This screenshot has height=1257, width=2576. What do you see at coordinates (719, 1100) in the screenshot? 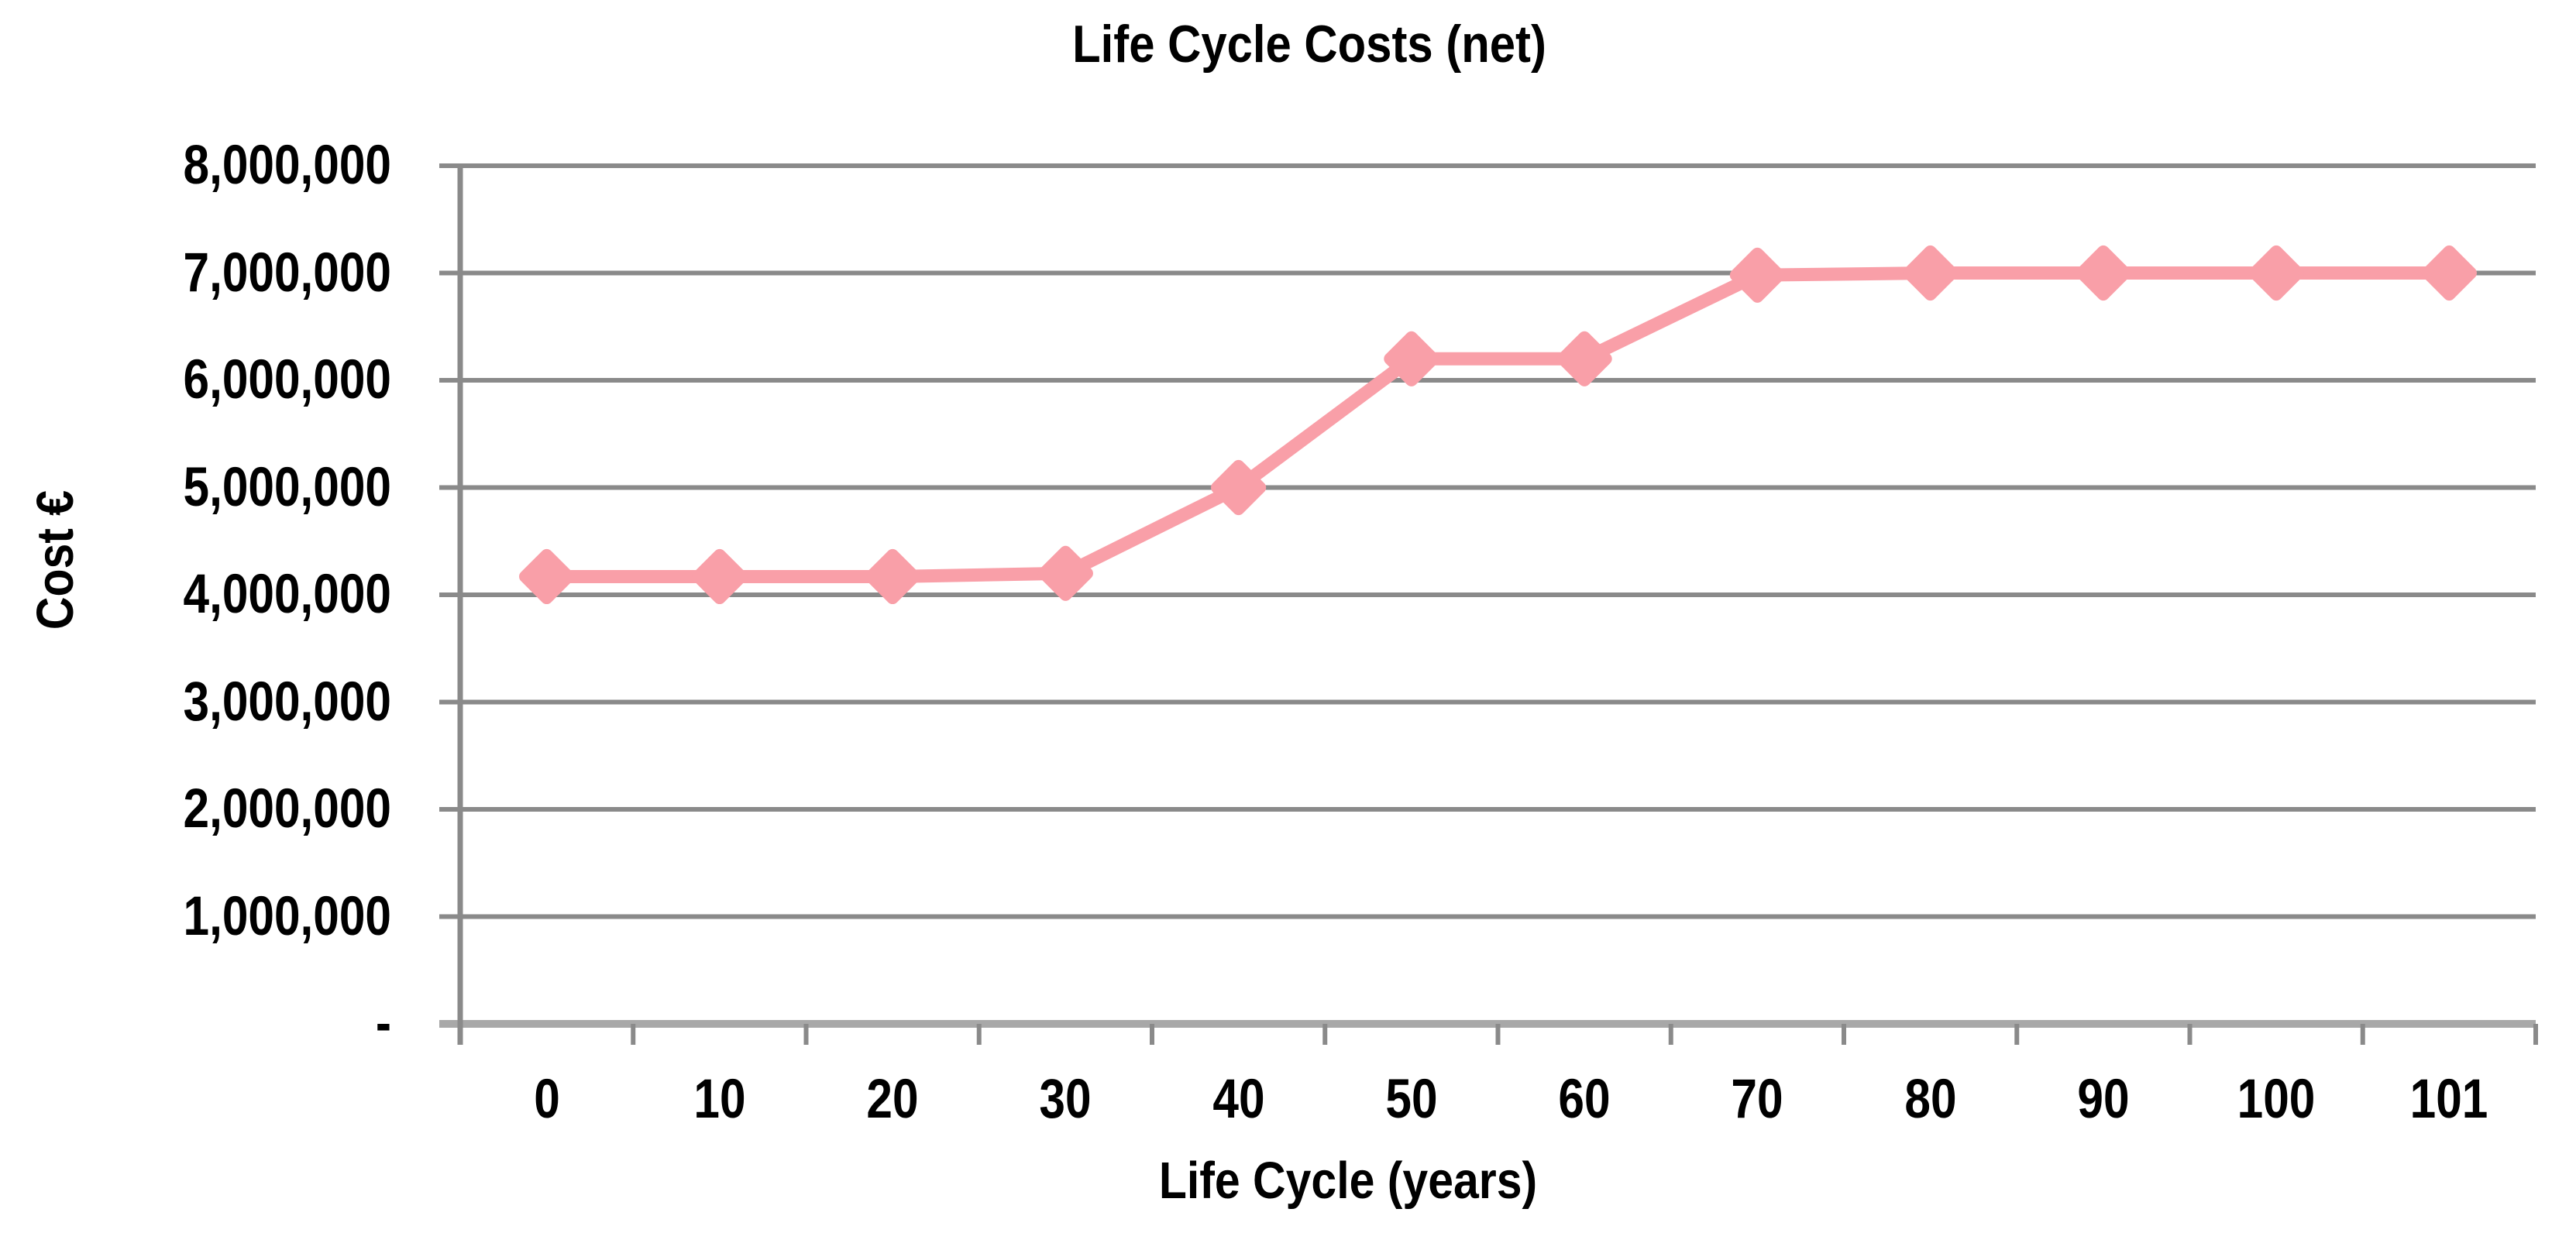
I see `x-axis-tick-label: 10` at bounding box center [719, 1100].